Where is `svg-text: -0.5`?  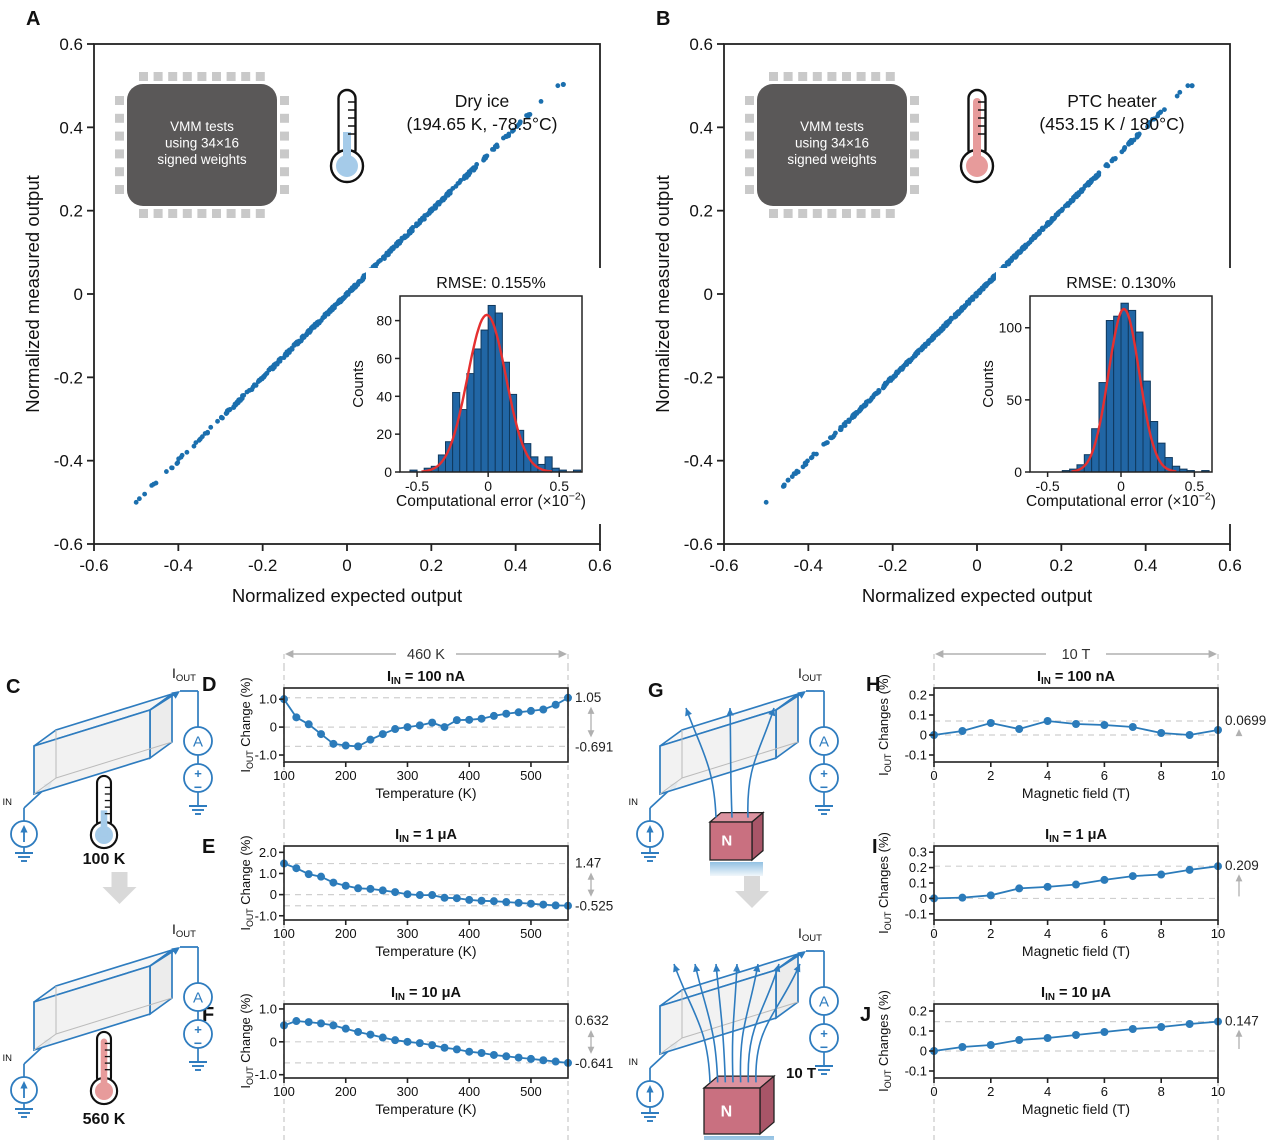
svg-text: -0.5 is located at coordinates (417, 486).